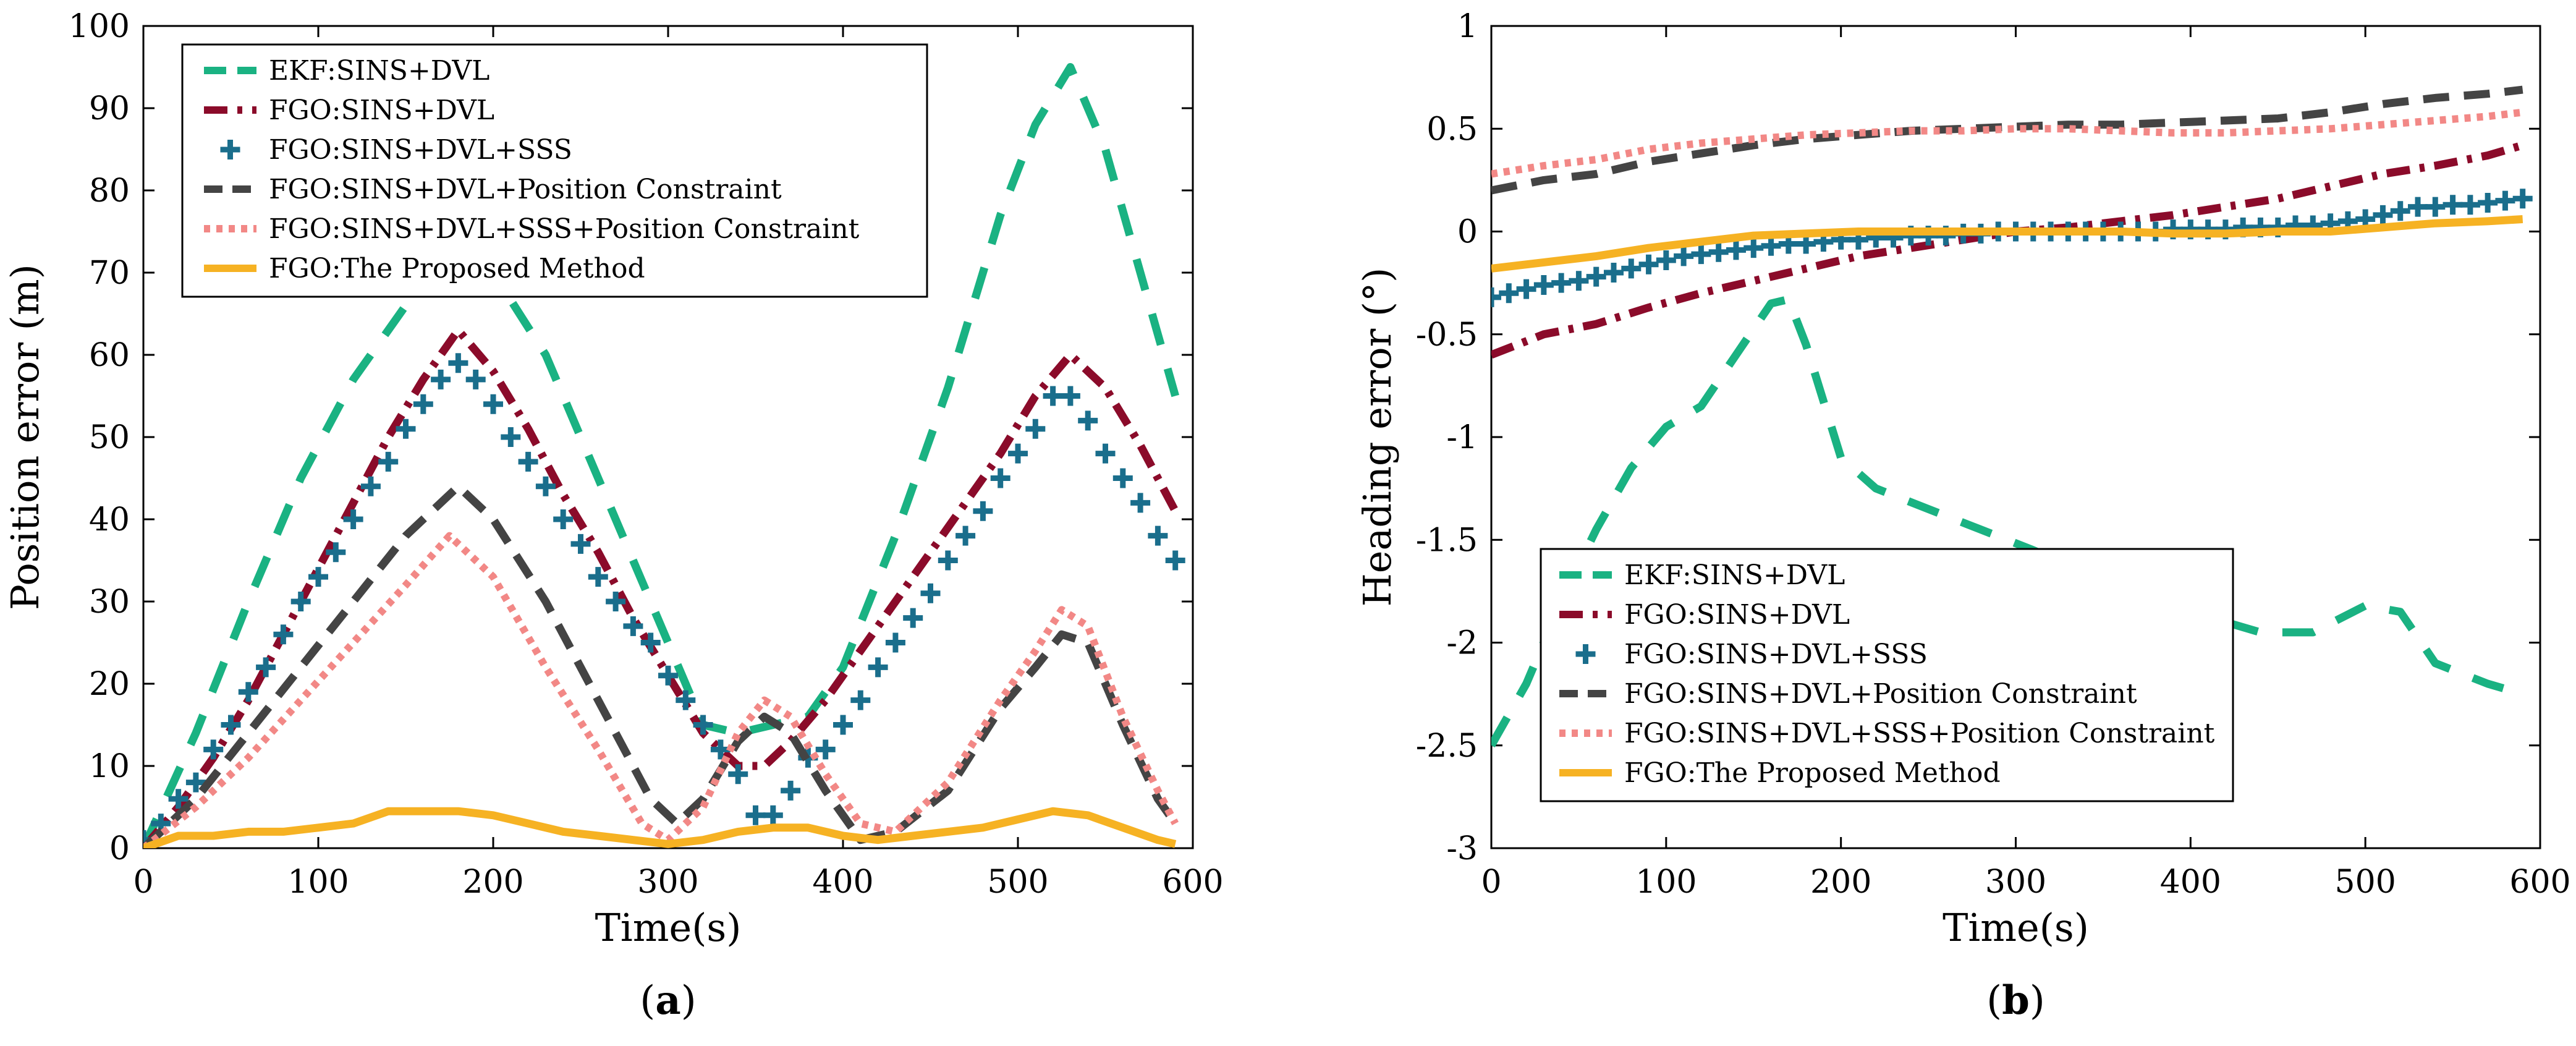 The width and height of the screenshot is (2576, 1046). Describe the element at coordinates (1462, 437) in the screenshot. I see `y-tick-label: -1` at that location.